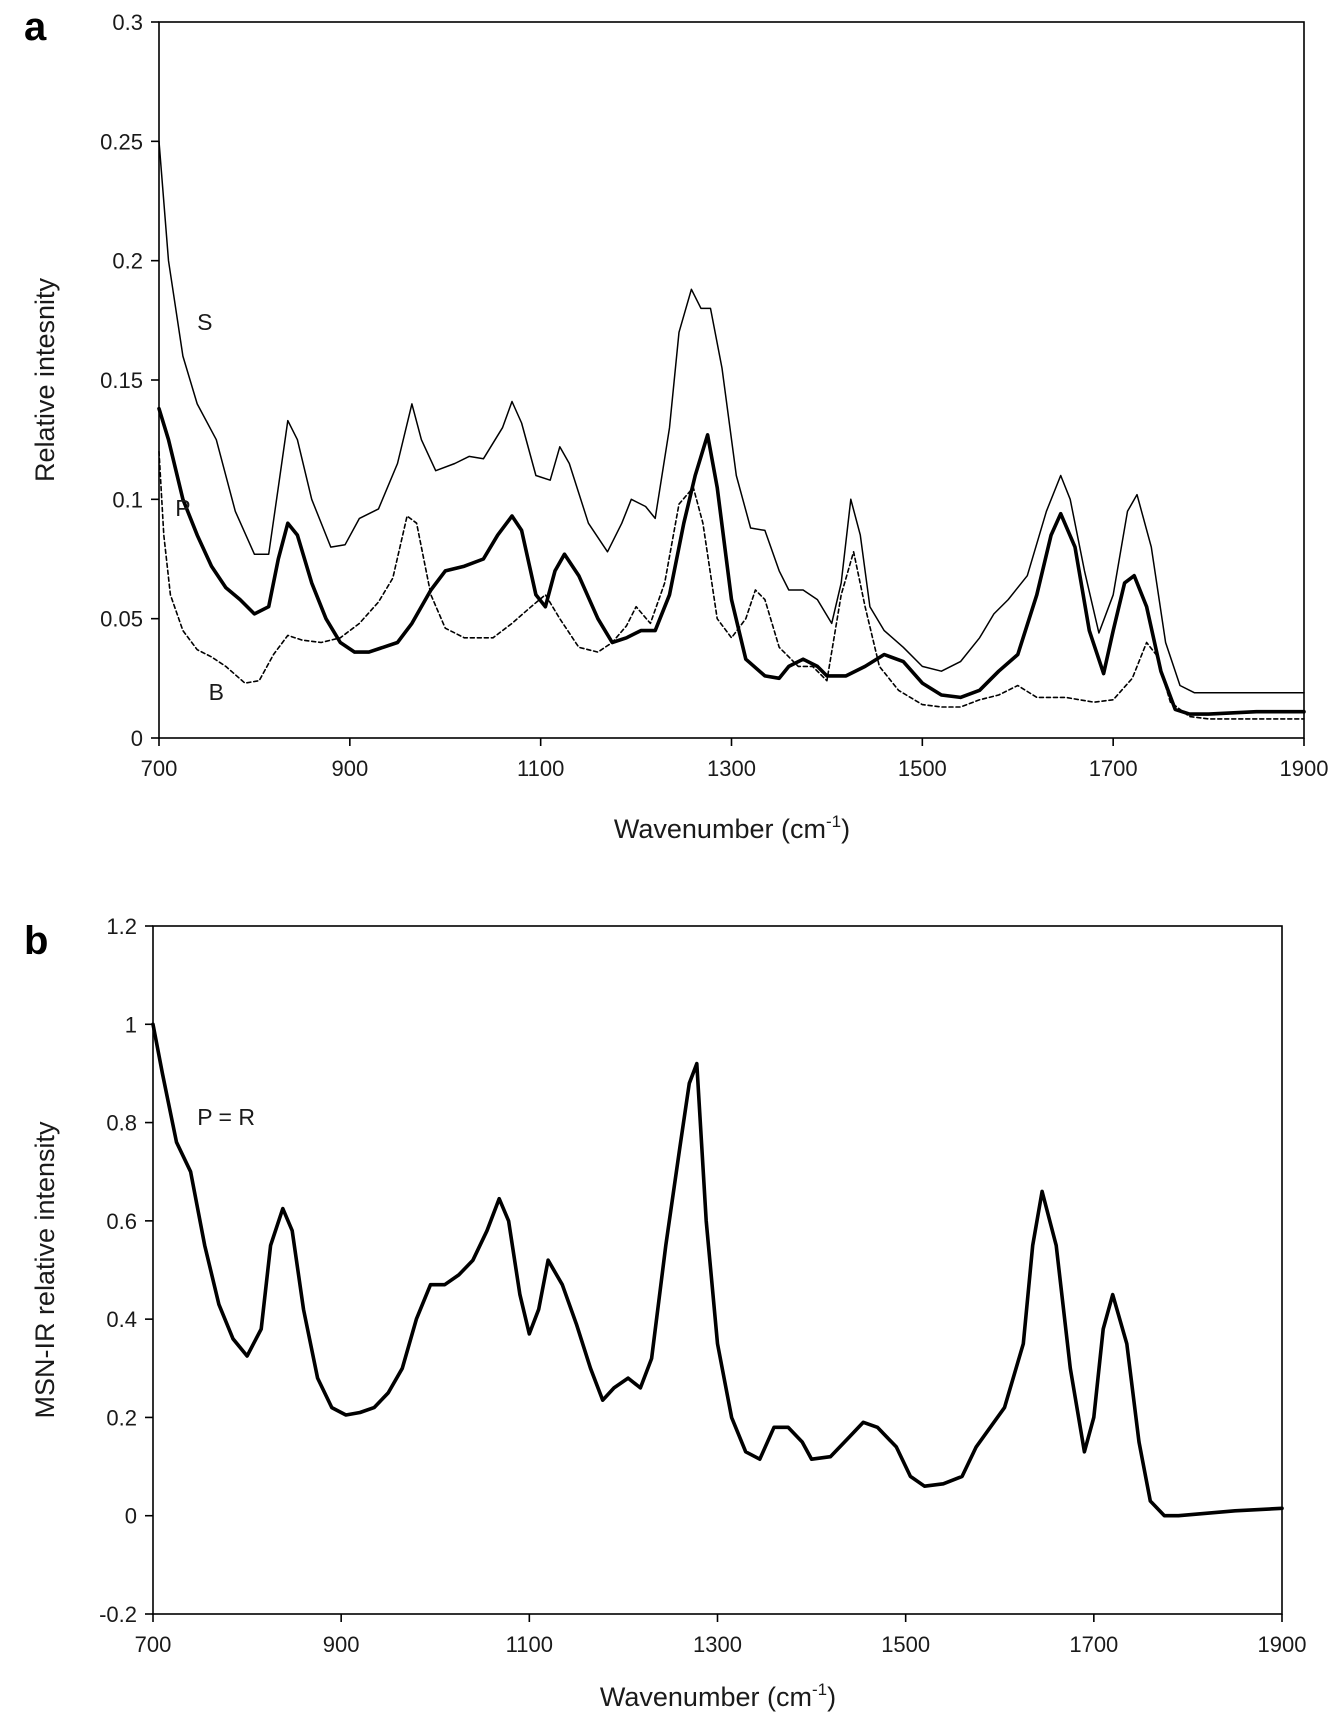  What do you see at coordinates (121, 1221) in the screenshot?
I see `panel-b-y-tick-label: 0.6` at bounding box center [121, 1221].